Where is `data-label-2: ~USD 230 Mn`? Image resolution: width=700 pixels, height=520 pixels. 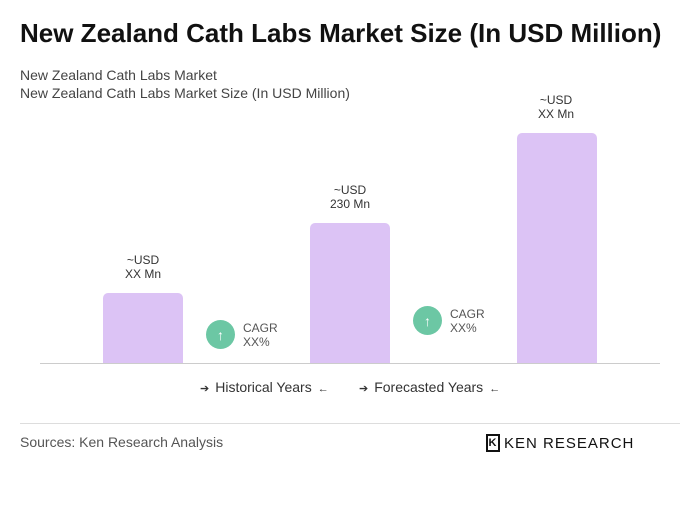 data-label-2: ~USD 230 Mn is located at coordinates (350, 197).